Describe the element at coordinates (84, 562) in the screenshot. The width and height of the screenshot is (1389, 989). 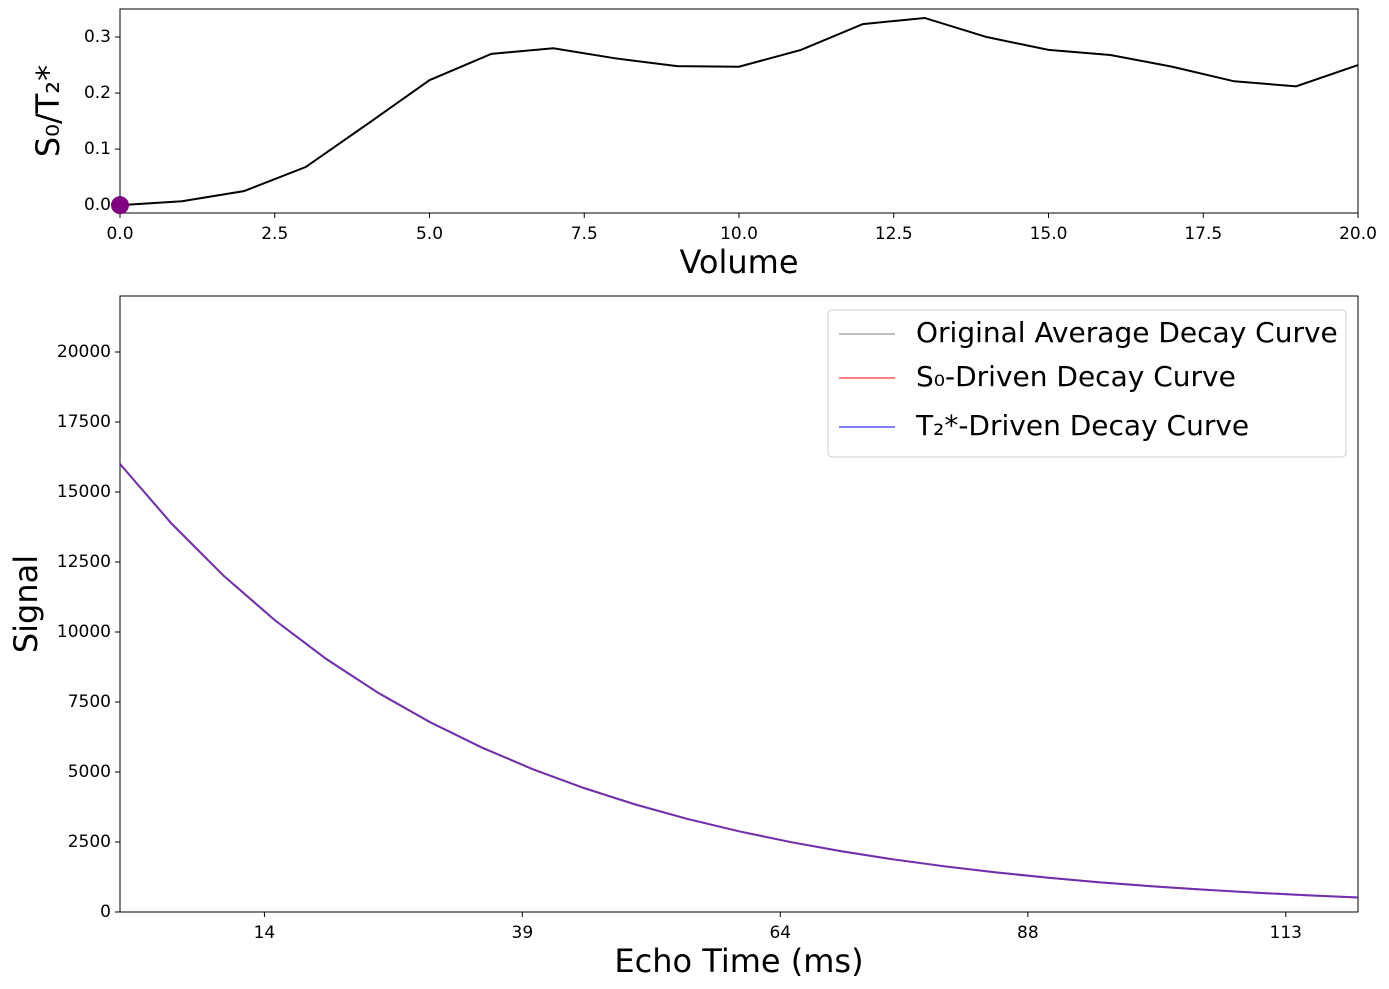
I see `y-tick-label: 12500` at that location.